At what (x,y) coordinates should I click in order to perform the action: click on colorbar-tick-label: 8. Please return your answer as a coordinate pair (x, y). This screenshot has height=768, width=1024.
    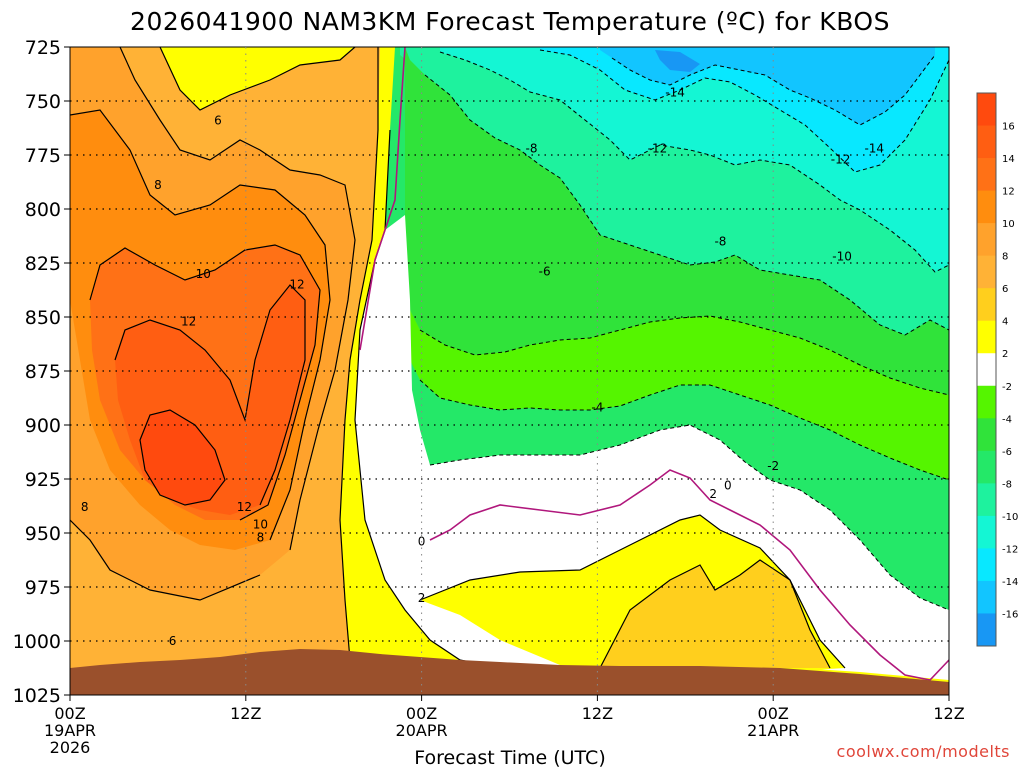
    Looking at the image, I should click on (1005, 257).